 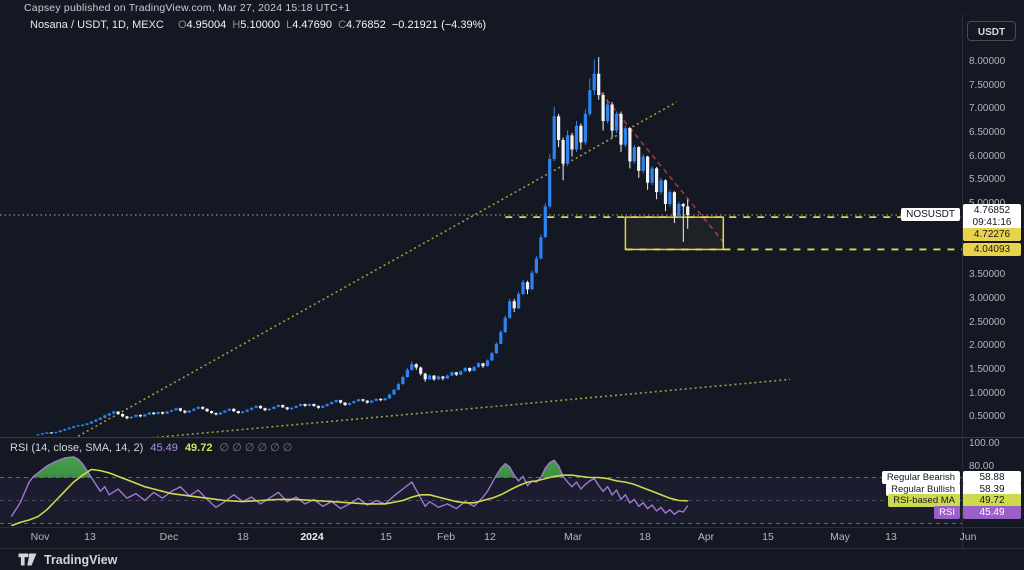 What do you see at coordinates (987, 61) in the screenshot?
I see `price-tick-label: 8.00000` at bounding box center [987, 61].